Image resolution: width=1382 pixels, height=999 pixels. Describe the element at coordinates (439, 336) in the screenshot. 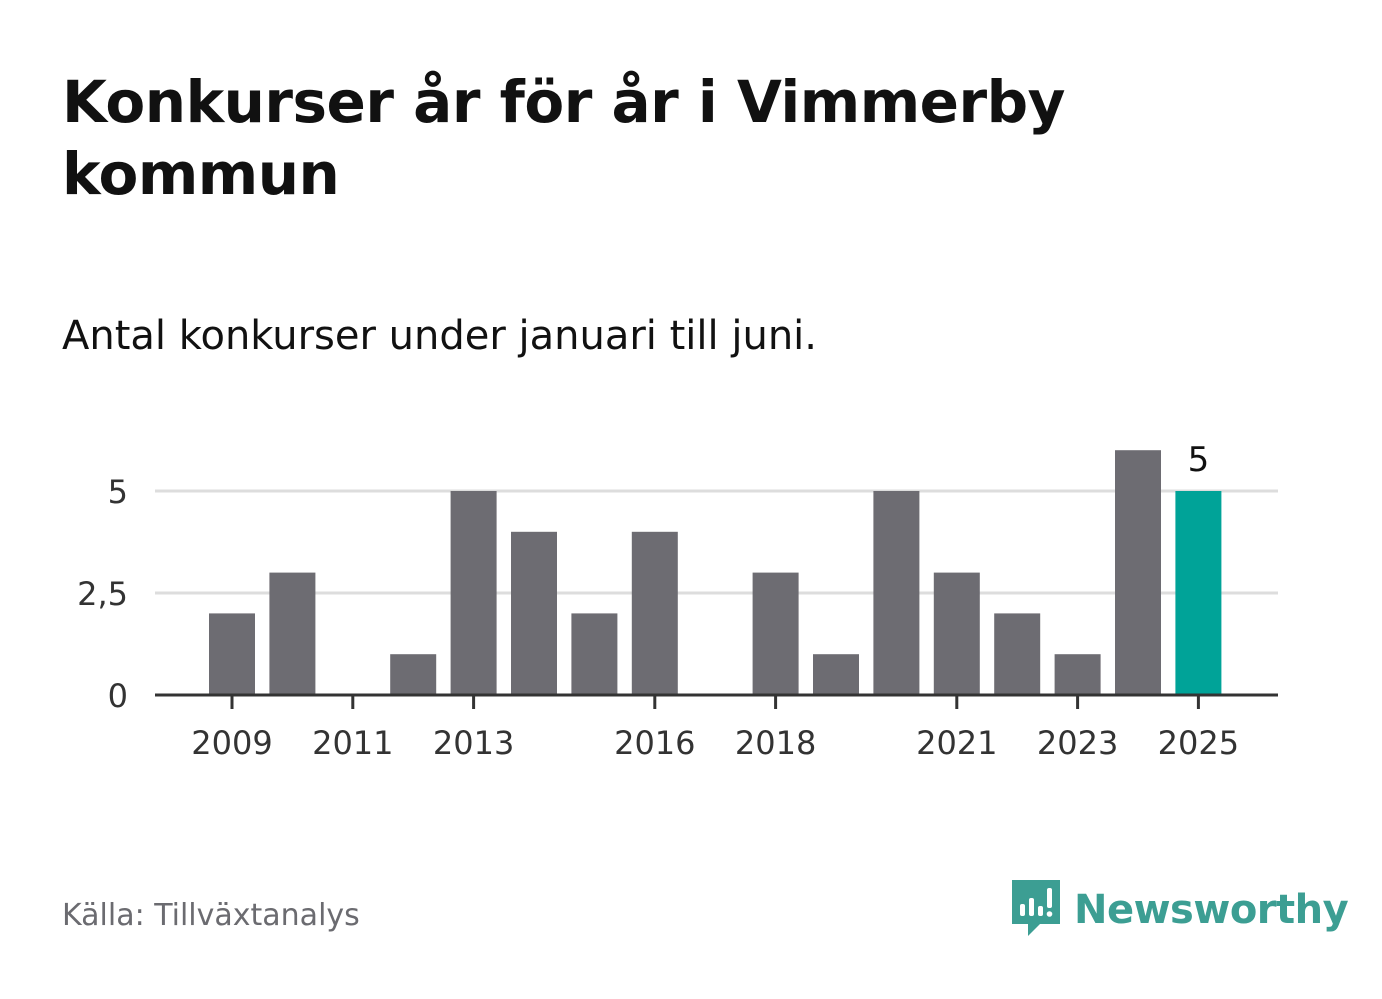

I see `chart-subtitle: Antal konkurser under januari till juni.` at that location.